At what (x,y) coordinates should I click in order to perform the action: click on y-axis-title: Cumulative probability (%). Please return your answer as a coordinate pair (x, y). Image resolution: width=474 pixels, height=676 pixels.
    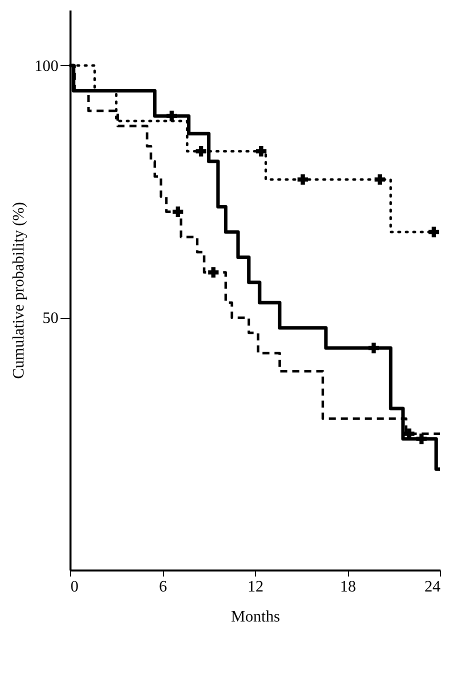
    Looking at the image, I should click on (19, 290).